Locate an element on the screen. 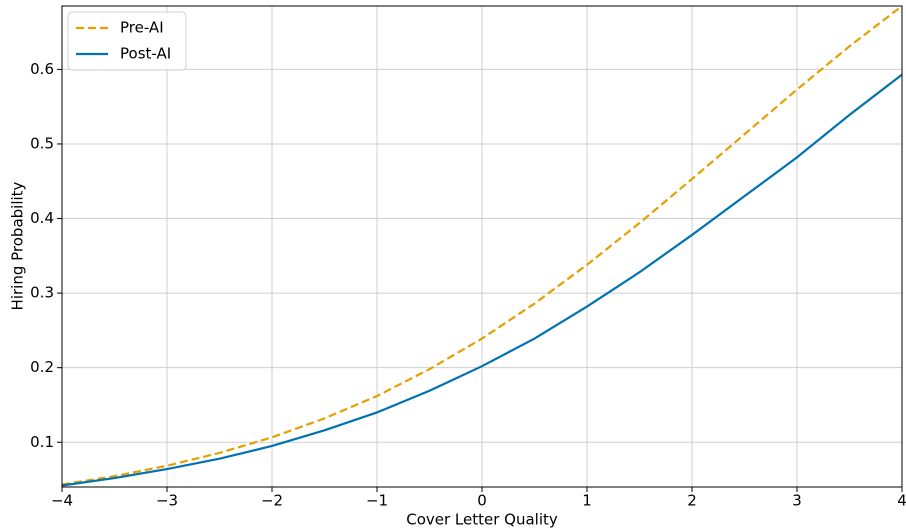 This screenshot has width=906, height=531. y-tick-label: 0.5 is located at coordinates (42, 143).